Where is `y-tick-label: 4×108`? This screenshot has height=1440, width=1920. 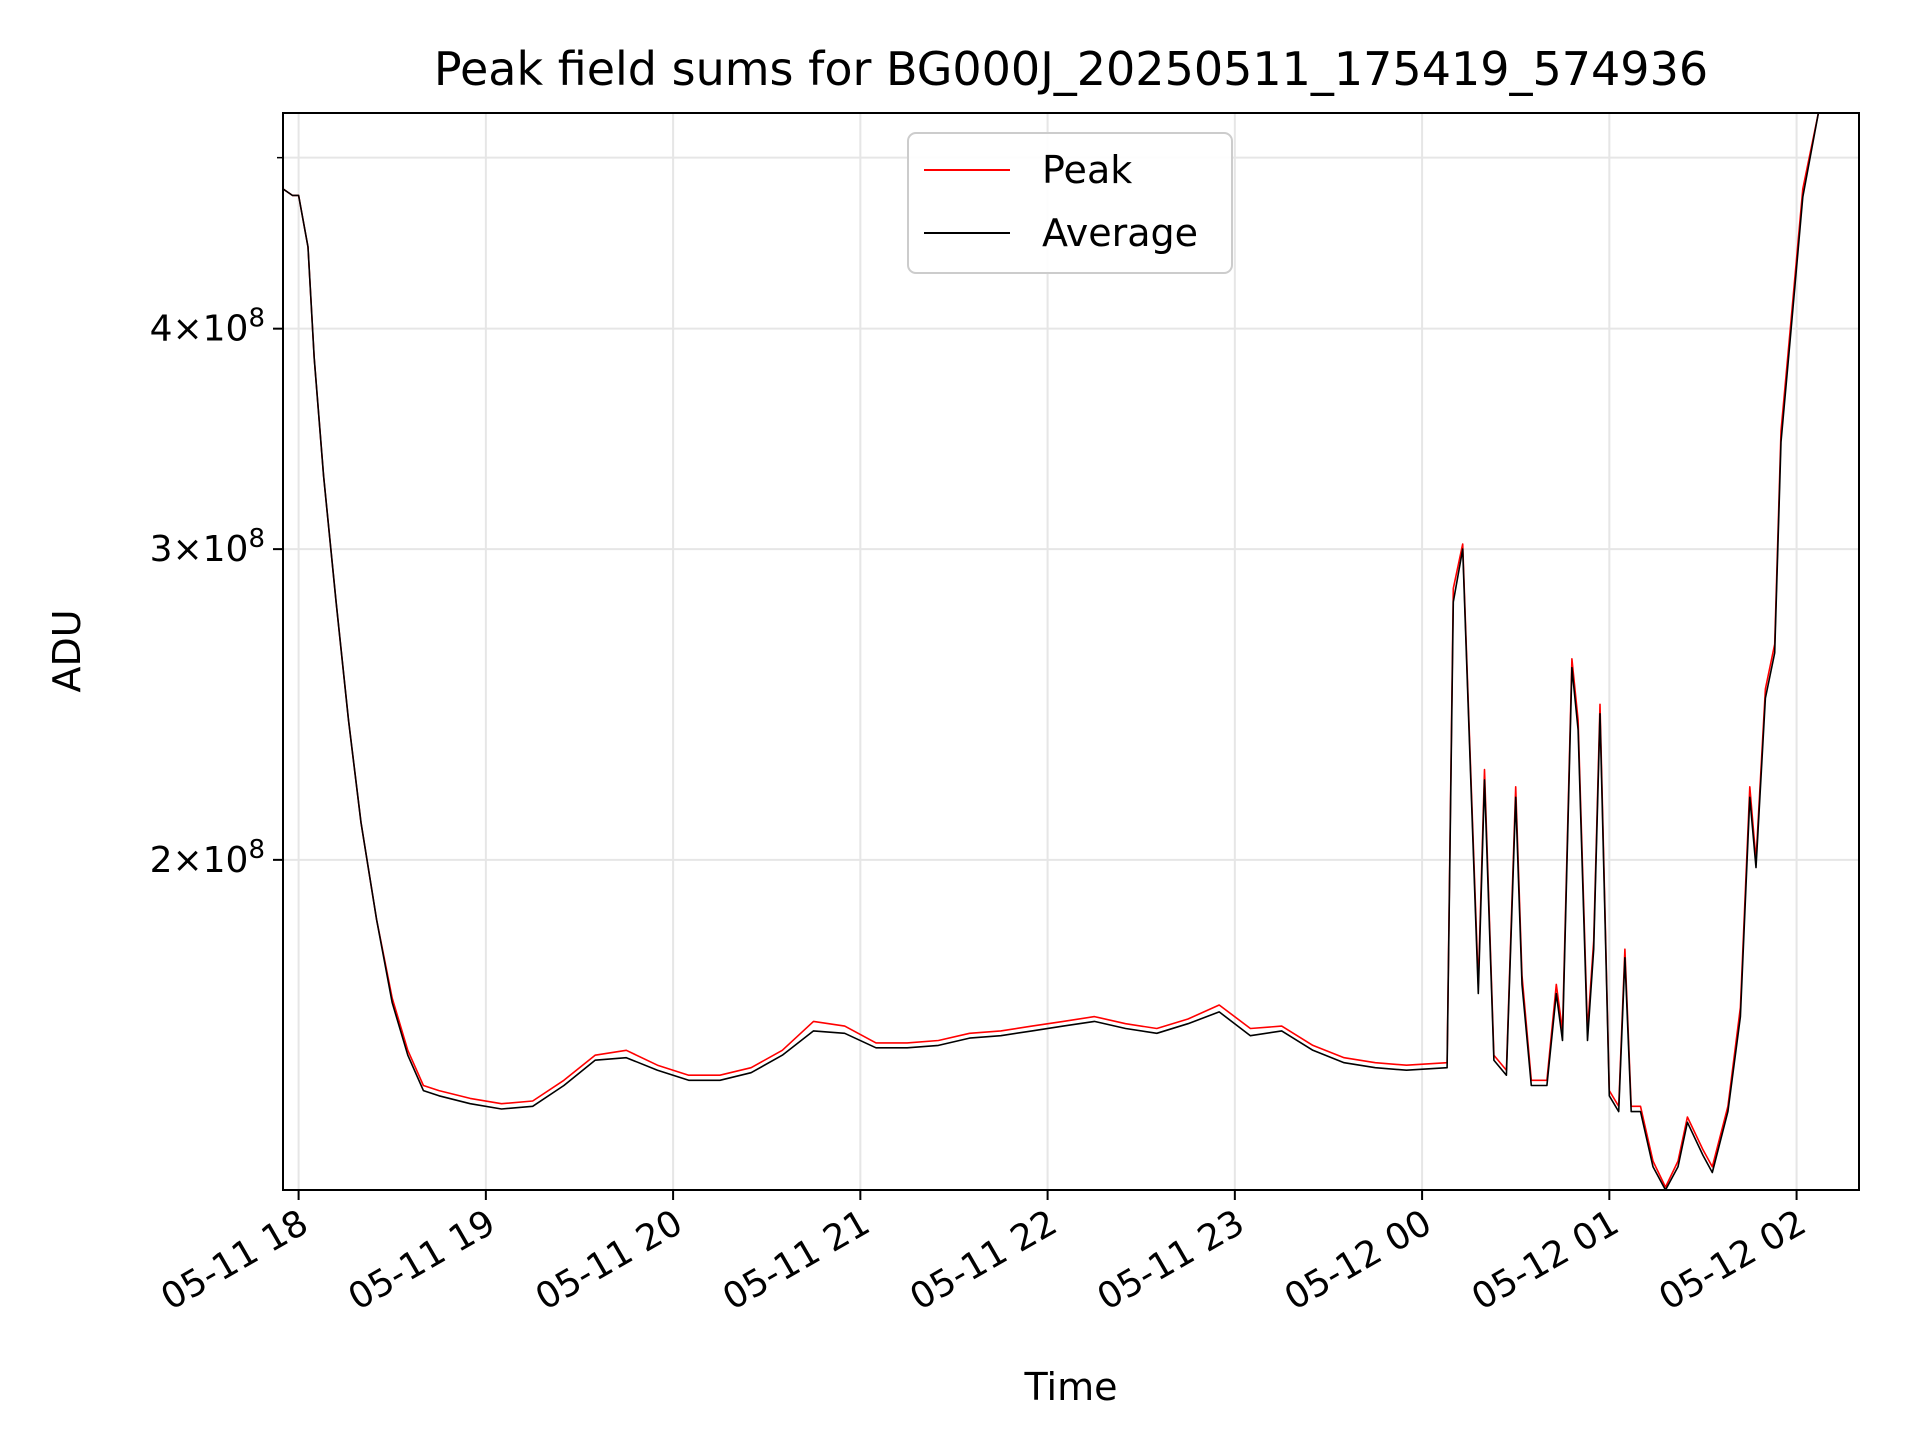 y-tick-label: 4×108 is located at coordinates (207, 327).